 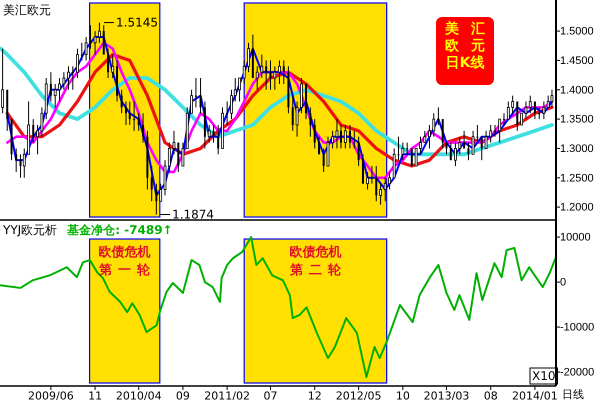 I want to click on band-label: 欧债危机第二轮, so click(x=317, y=261).